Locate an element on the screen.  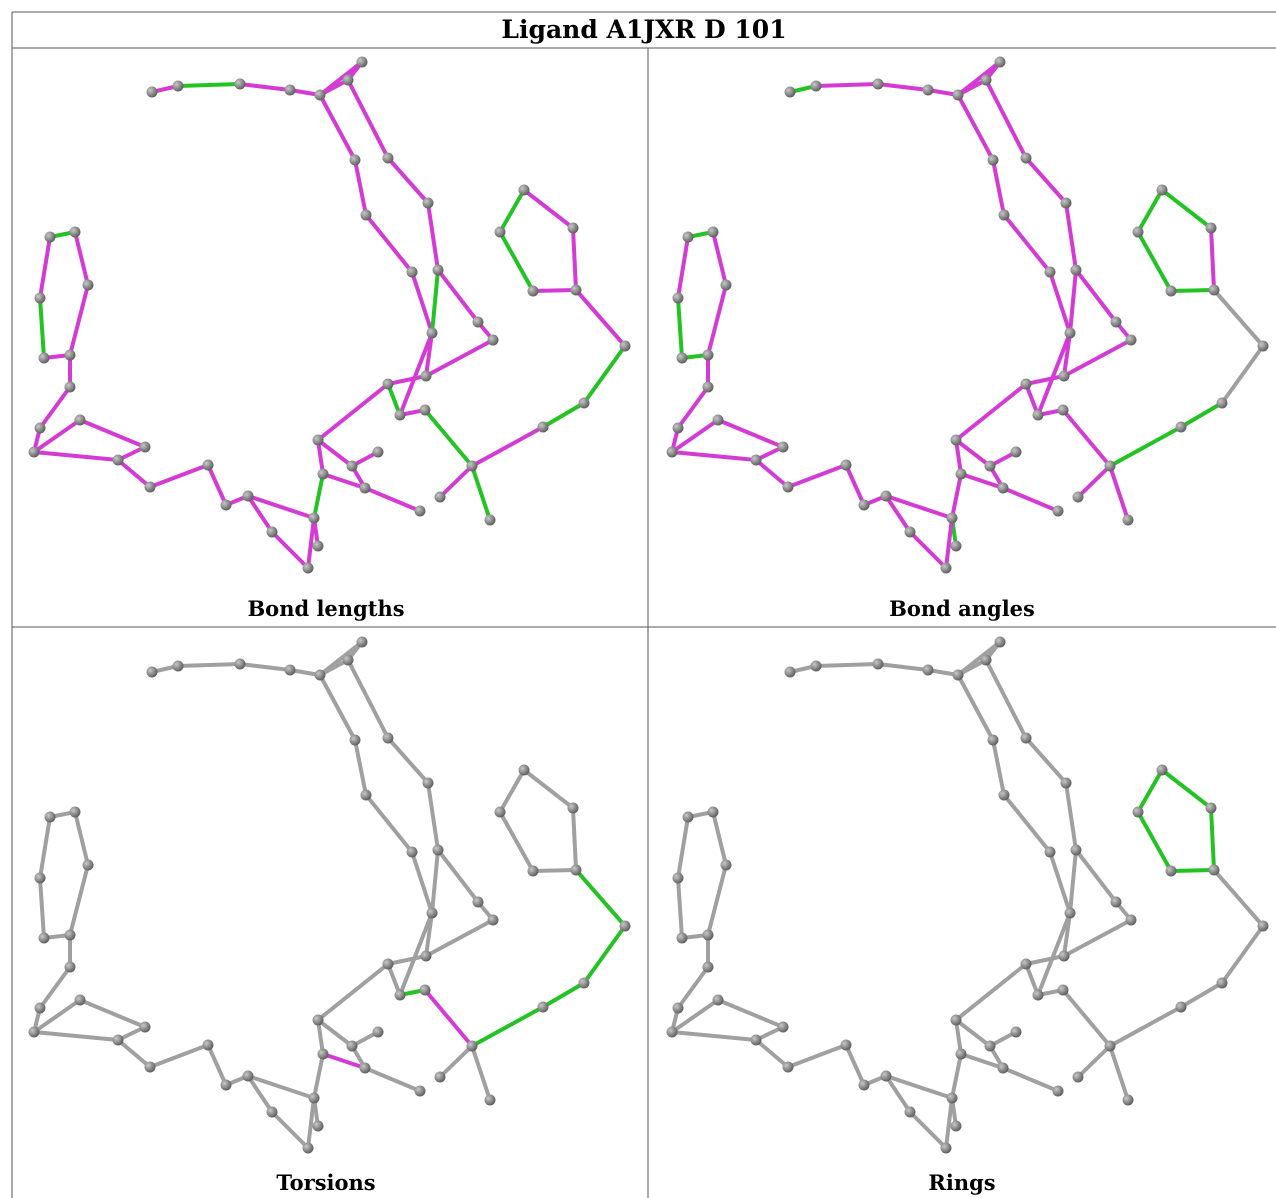
caption: Bond lengths is located at coordinates (325, 608).